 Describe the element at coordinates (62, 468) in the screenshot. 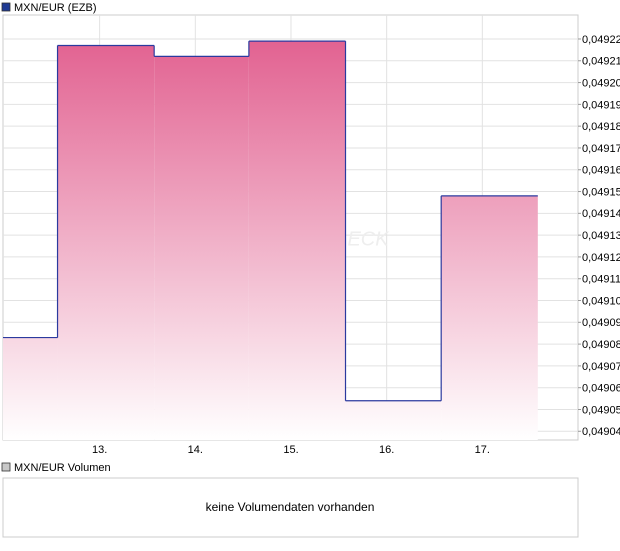

I see `volume-title: MXN/EUR Volumen` at that location.